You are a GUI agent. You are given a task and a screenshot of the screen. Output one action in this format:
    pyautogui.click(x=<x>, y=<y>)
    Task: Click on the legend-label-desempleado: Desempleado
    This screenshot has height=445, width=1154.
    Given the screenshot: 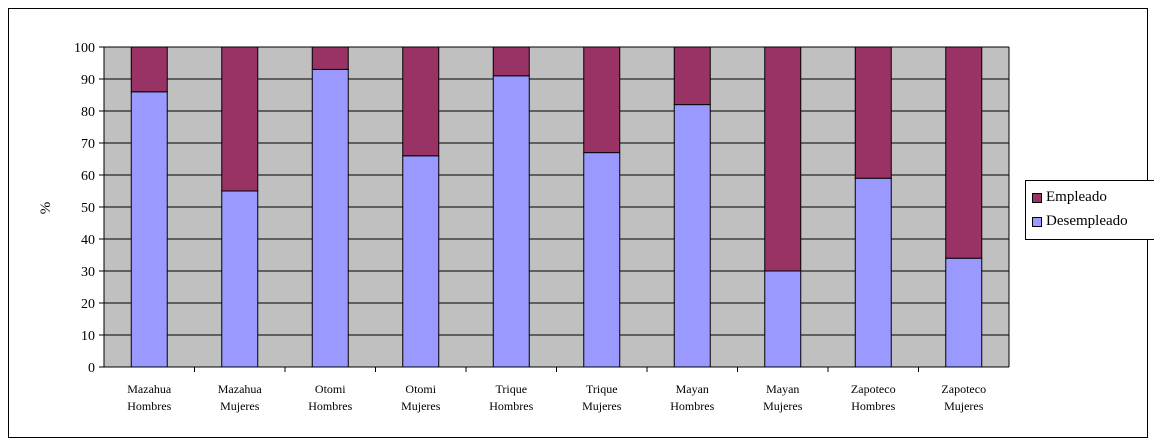 What is the action you would take?
    pyautogui.click(x=1087, y=221)
    